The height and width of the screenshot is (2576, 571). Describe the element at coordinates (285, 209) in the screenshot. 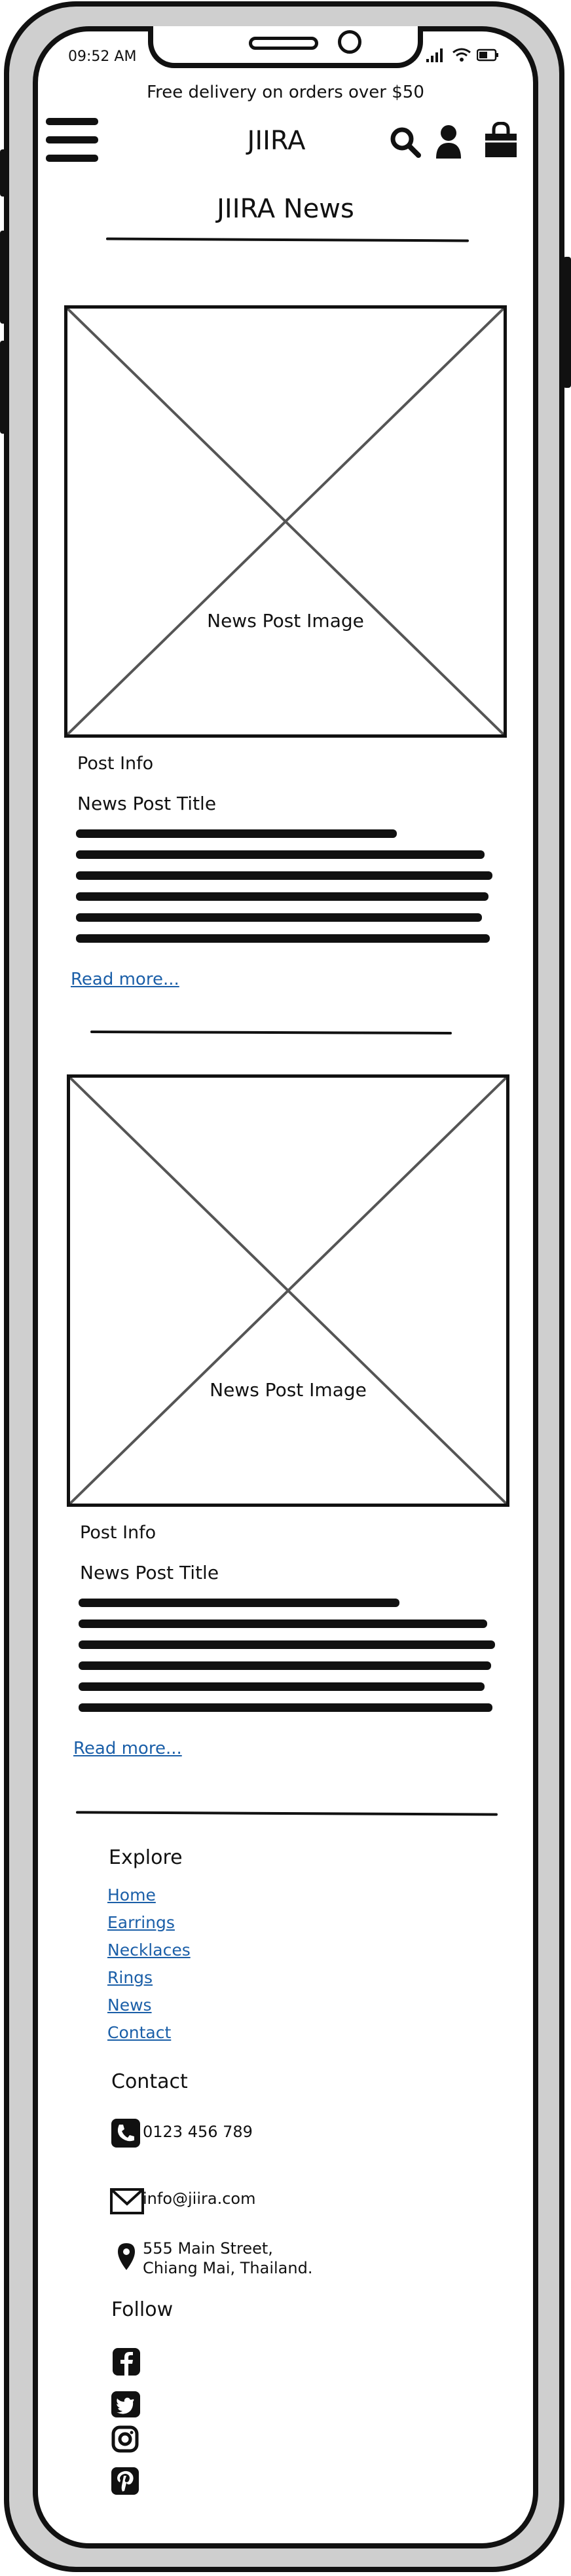

I see `page-title: JIIRA News` at that location.